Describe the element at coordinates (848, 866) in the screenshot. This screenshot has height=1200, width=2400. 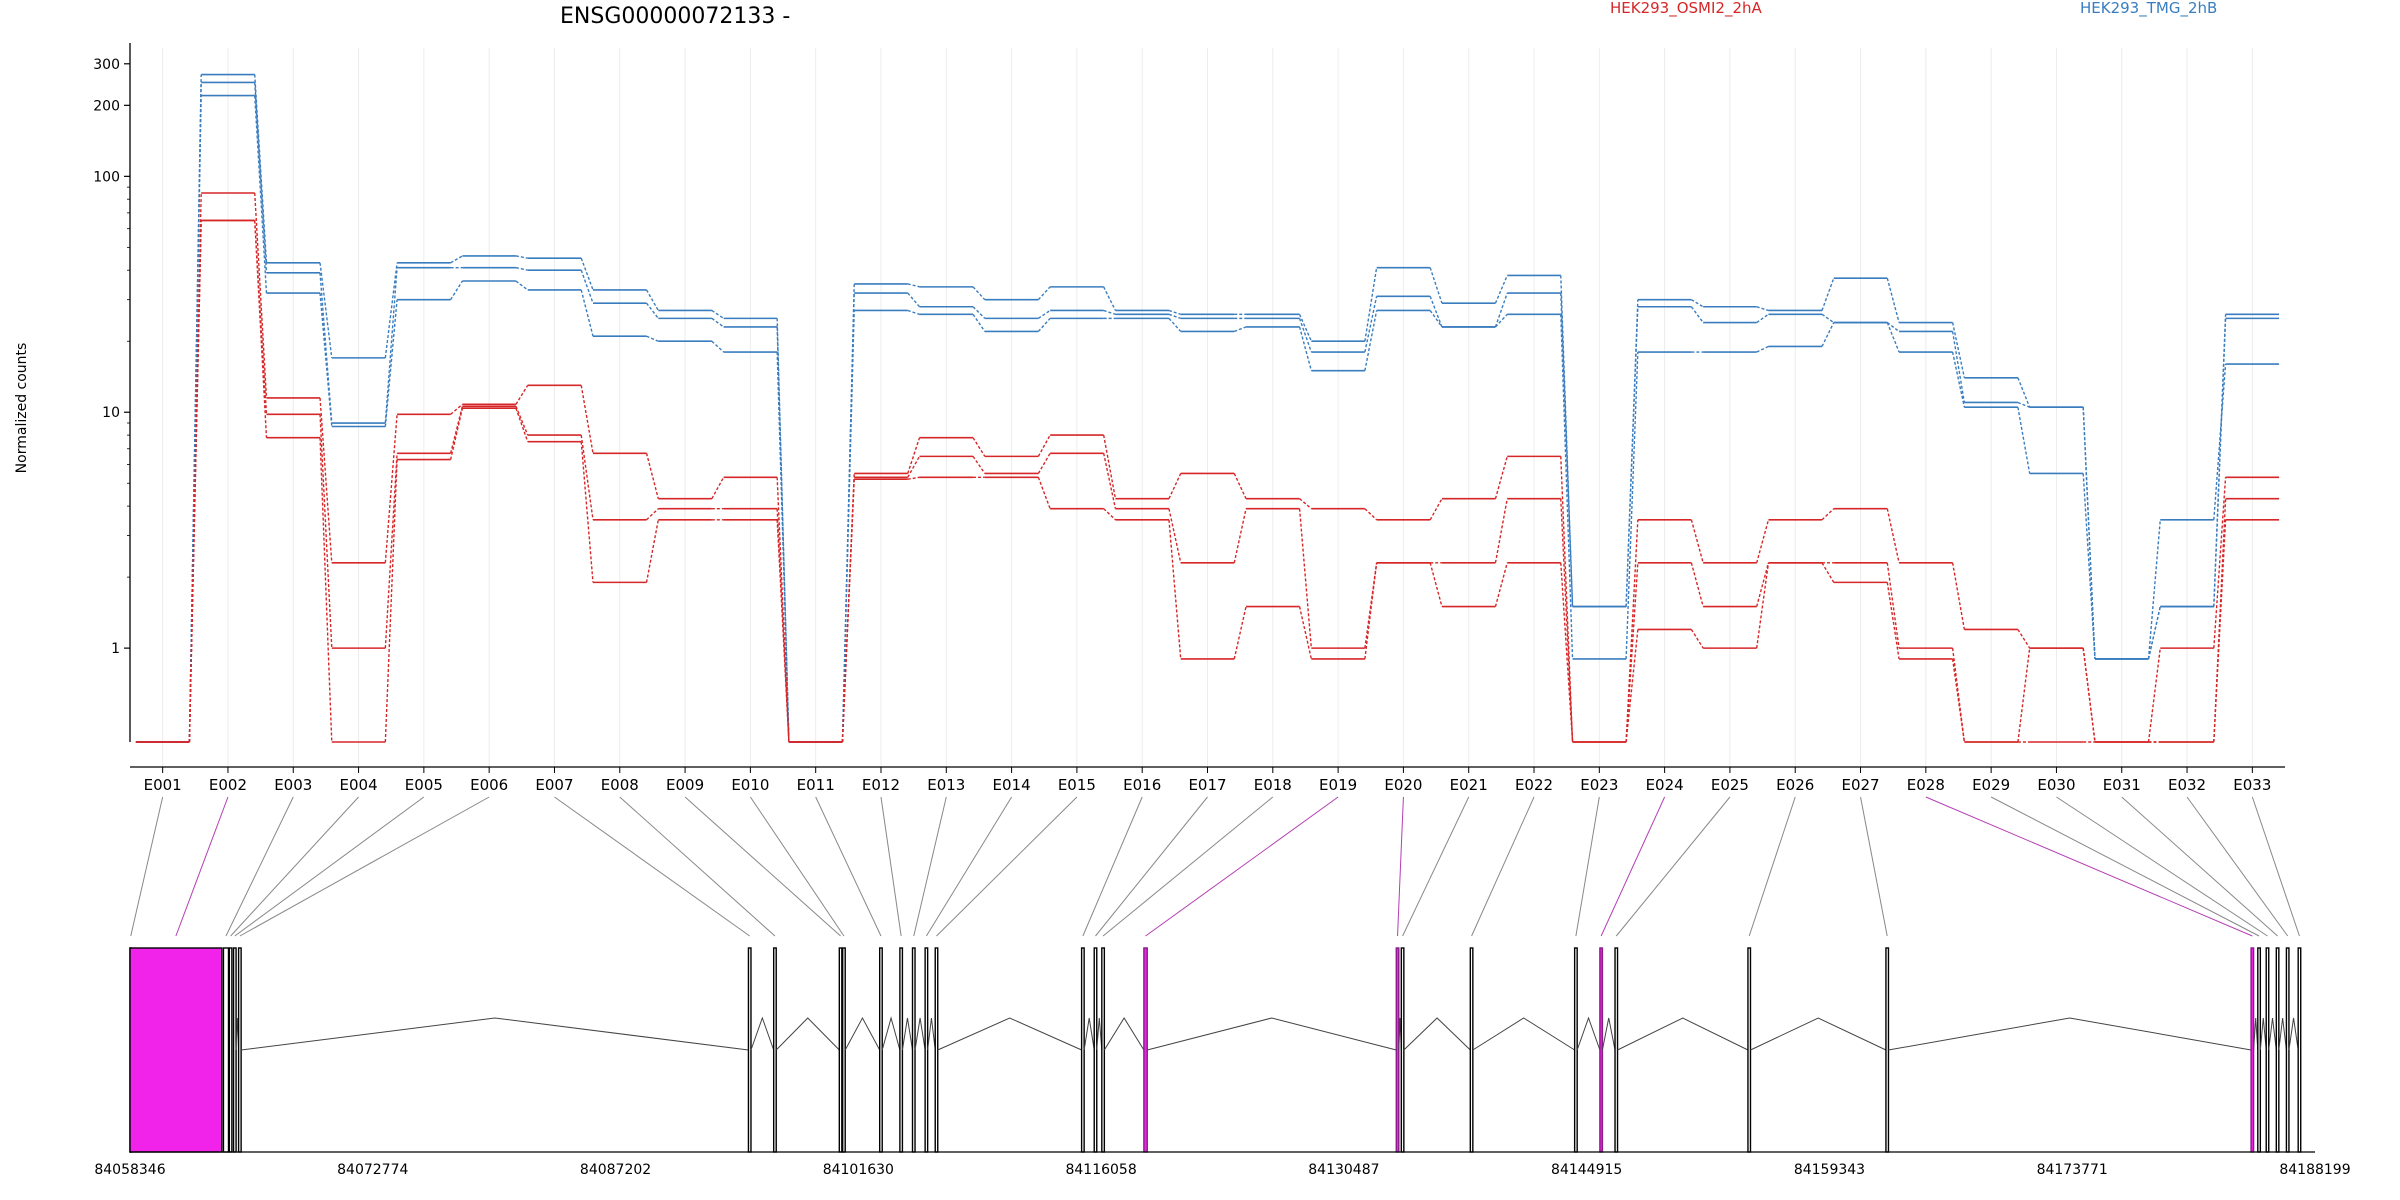
I see `connector-E011` at that location.